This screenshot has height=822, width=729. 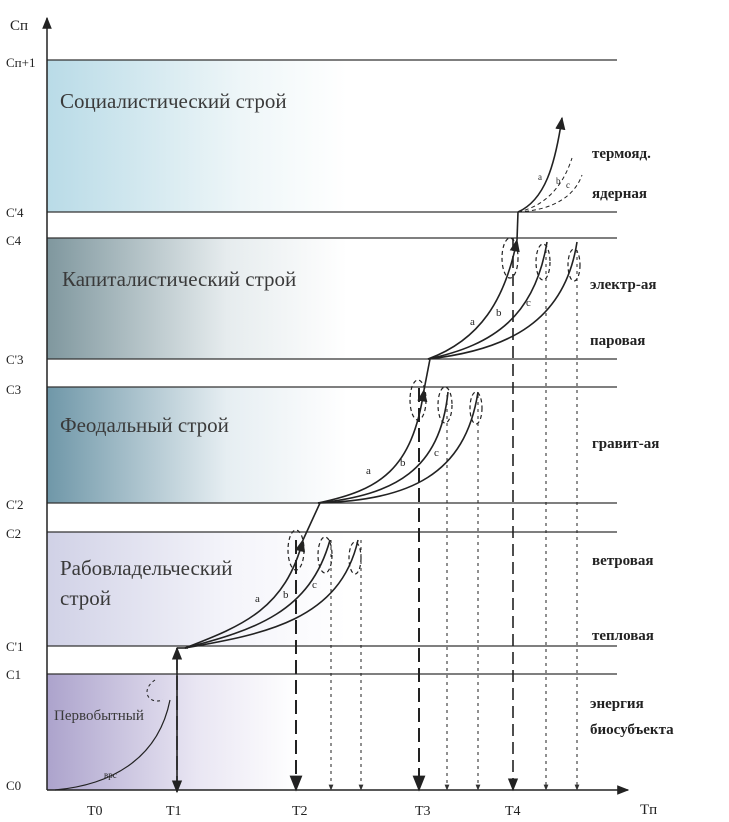 What do you see at coordinates (15, 212) in the screenshot?
I see `y-tick-c4p: C'4` at bounding box center [15, 212].